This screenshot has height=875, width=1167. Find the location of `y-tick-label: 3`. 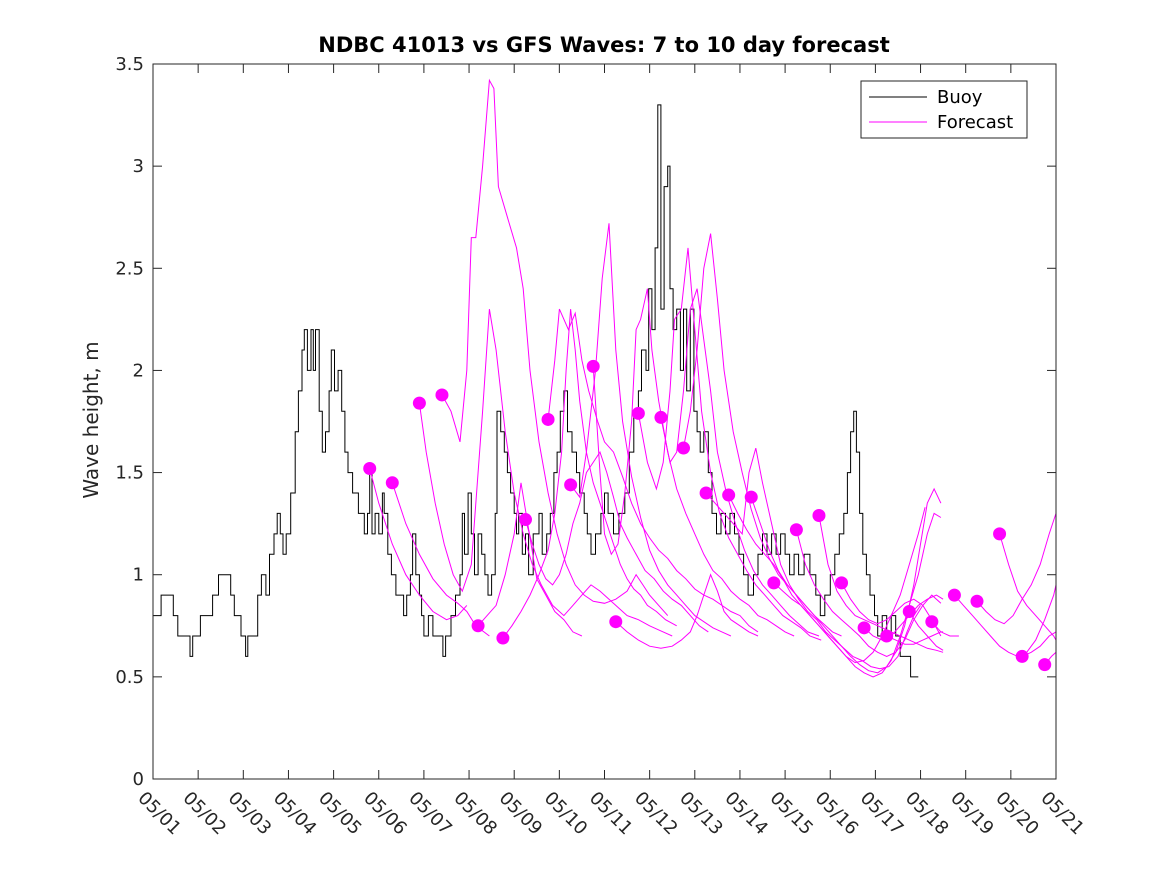

y-tick-label: 3 is located at coordinates (138, 166).